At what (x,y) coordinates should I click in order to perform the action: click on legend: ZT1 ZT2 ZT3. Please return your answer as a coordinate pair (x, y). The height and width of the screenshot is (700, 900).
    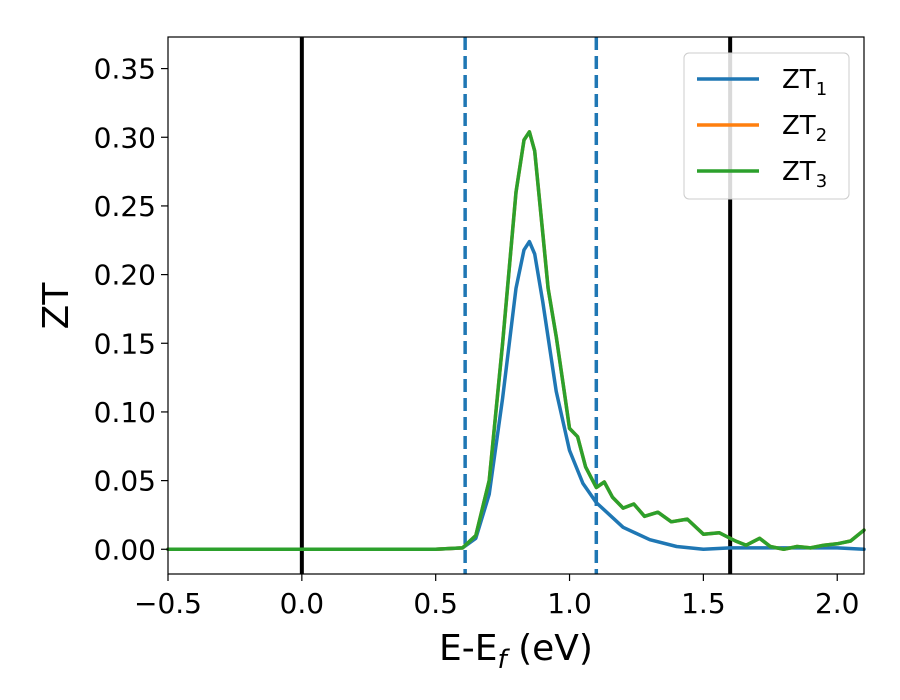
    Looking at the image, I should click on (766, 126).